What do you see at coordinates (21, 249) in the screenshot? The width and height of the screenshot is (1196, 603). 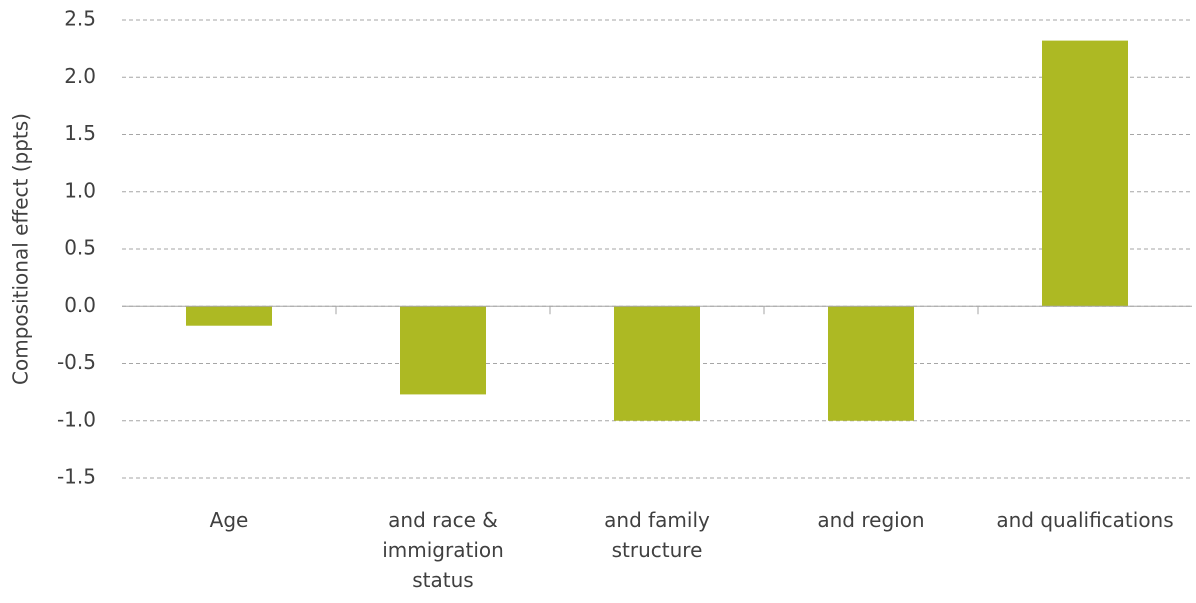 I see `y-axis-title: Compositional effect (ppts)` at bounding box center [21, 249].